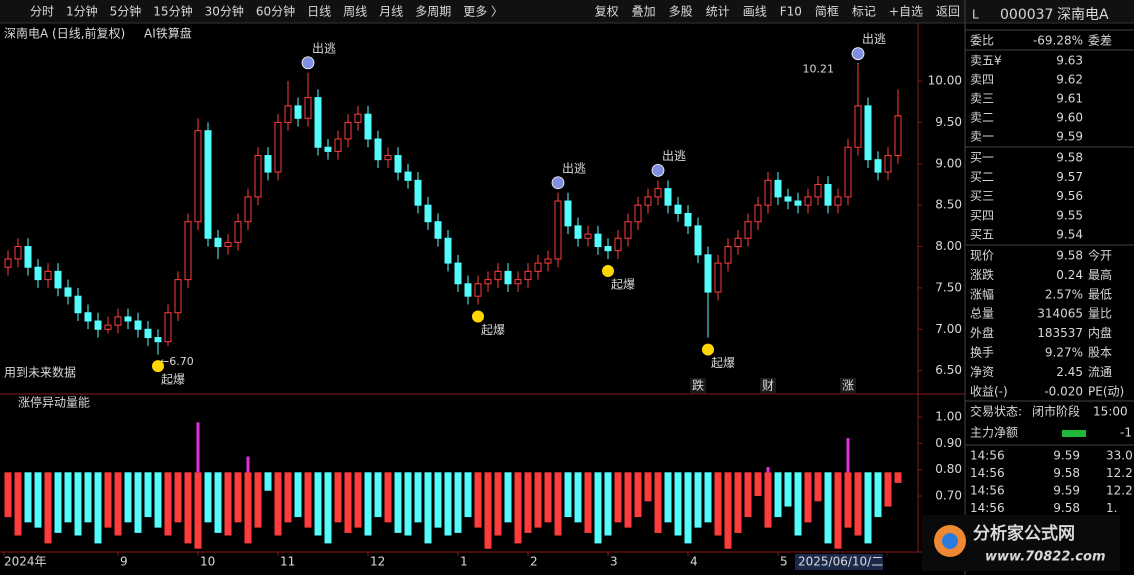 This screenshot has width=1134, height=575. What do you see at coordinates (755, 12) in the screenshot?
I see `toolbar-button: 画线` at bounding box center [755, 12].